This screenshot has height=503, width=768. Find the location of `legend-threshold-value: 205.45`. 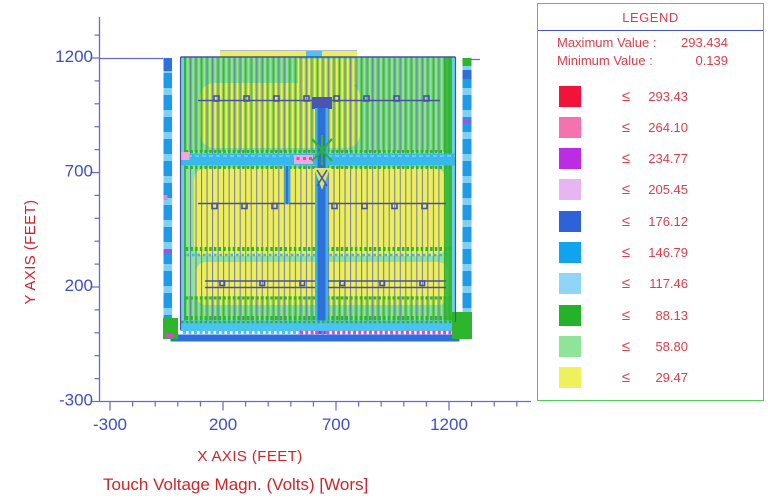

legend-threshold-value: 205.45 is located at coordinates (668, 190).